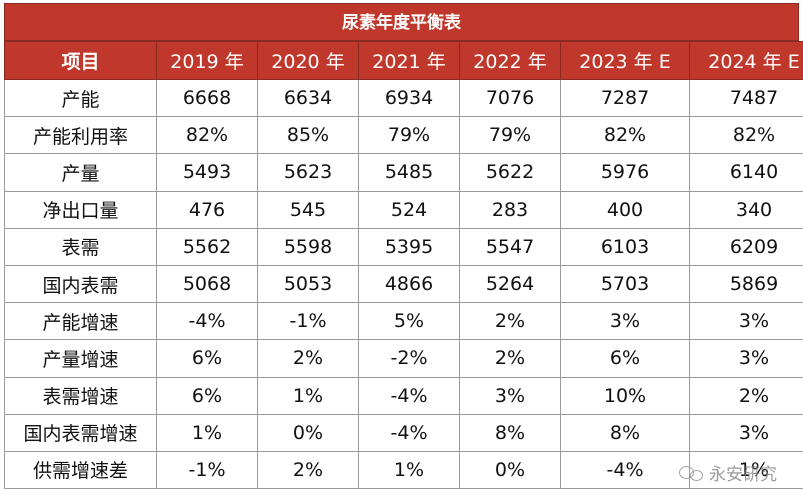 This screenshot has width=803, height=497. Describe the element at coordinates (625, 209) in the screenshot. I see `table-cell: 400` at that location.